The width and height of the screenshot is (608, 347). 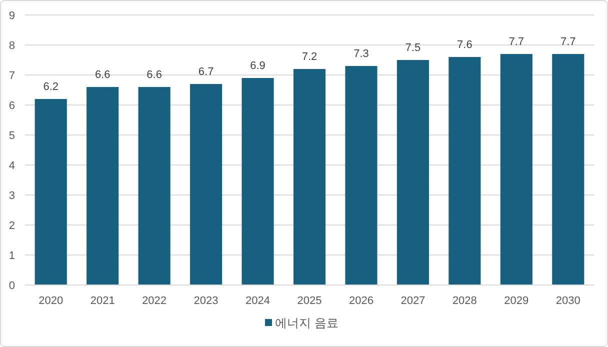 I want to click on data-label: 7.2, so click(x=310, y=57).